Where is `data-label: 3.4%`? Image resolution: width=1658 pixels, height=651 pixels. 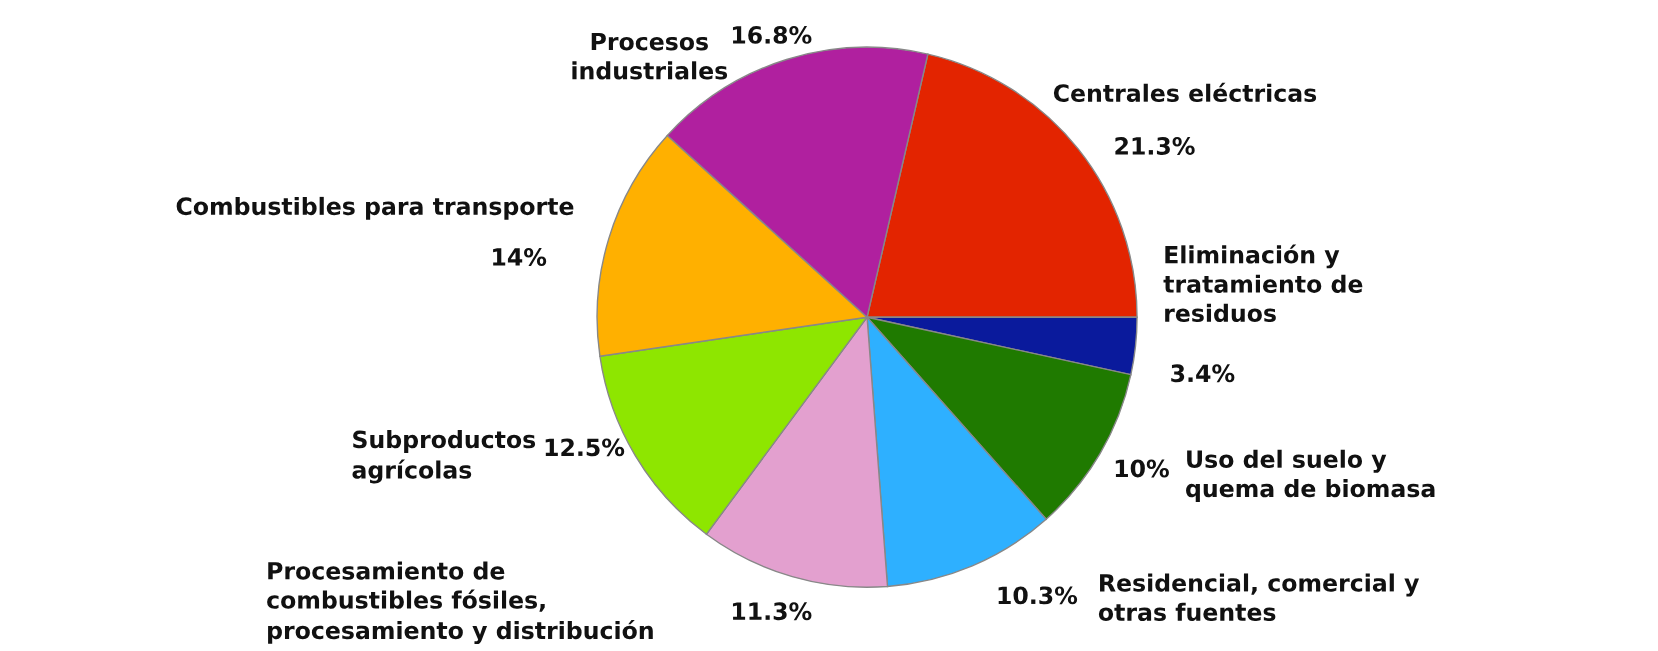
data-label: 3.4% is located at coordinates (1203, 373).